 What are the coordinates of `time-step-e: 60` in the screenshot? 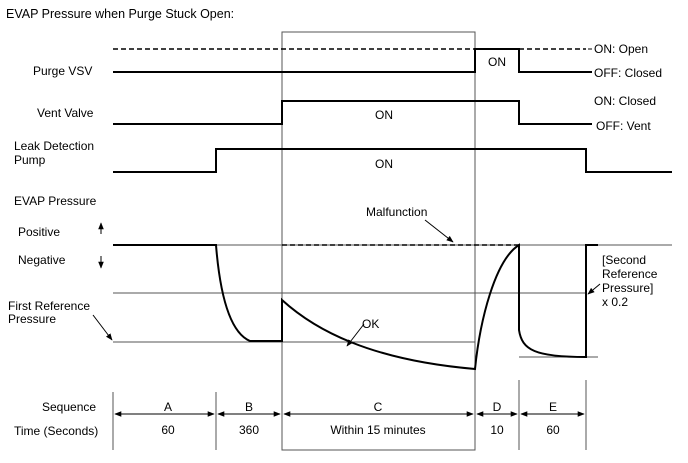 It's located at (553, 430).